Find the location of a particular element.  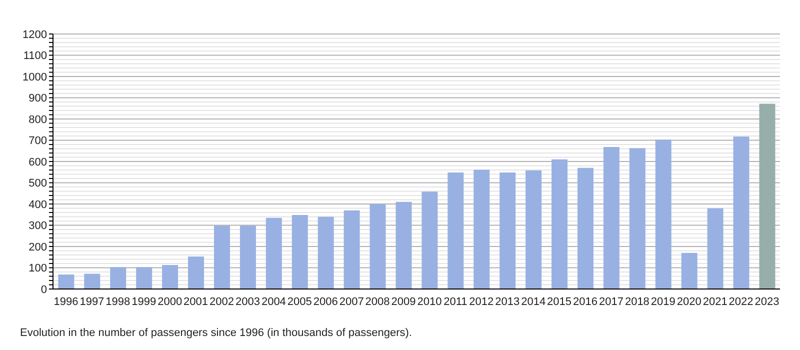

y-tick-label: 1200 is located at coordinates (34, 34).